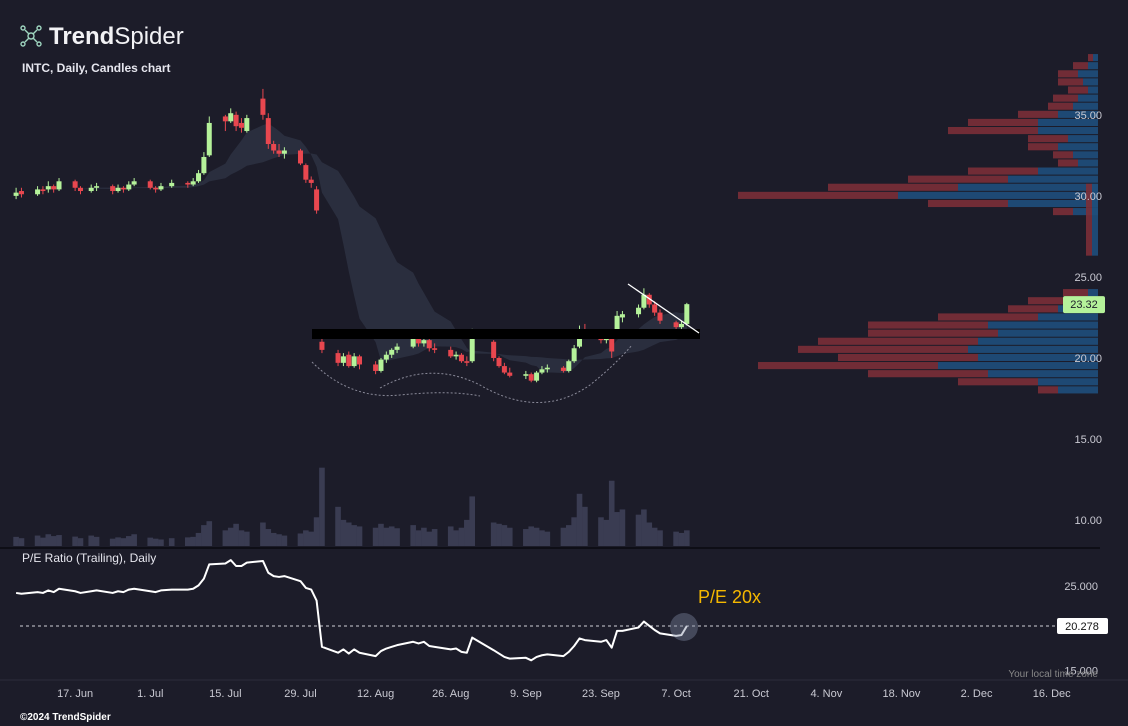 The width and height of the screenshot is (1128, 726). I want to click on y-tick-label: 15.000, so click(1081, 671).